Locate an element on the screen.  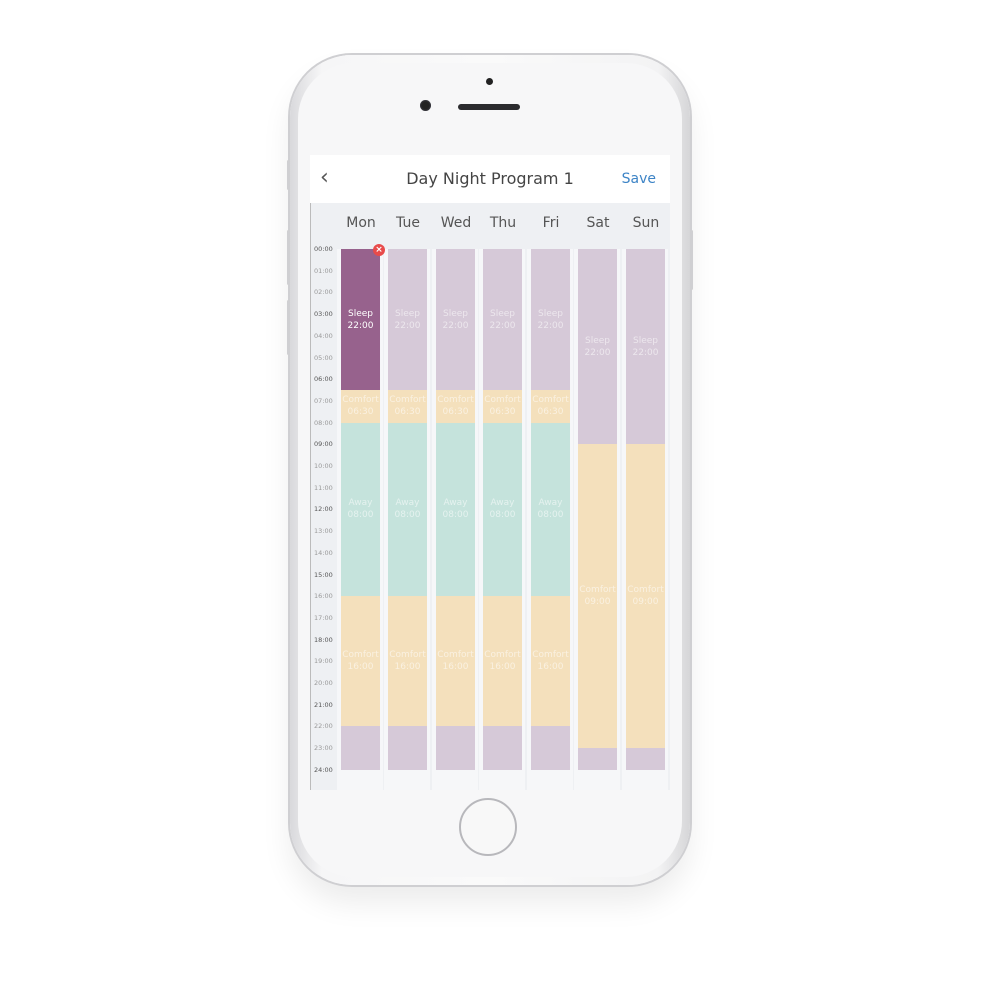
time-label: 00:00 is located at coordinates (323, 249).